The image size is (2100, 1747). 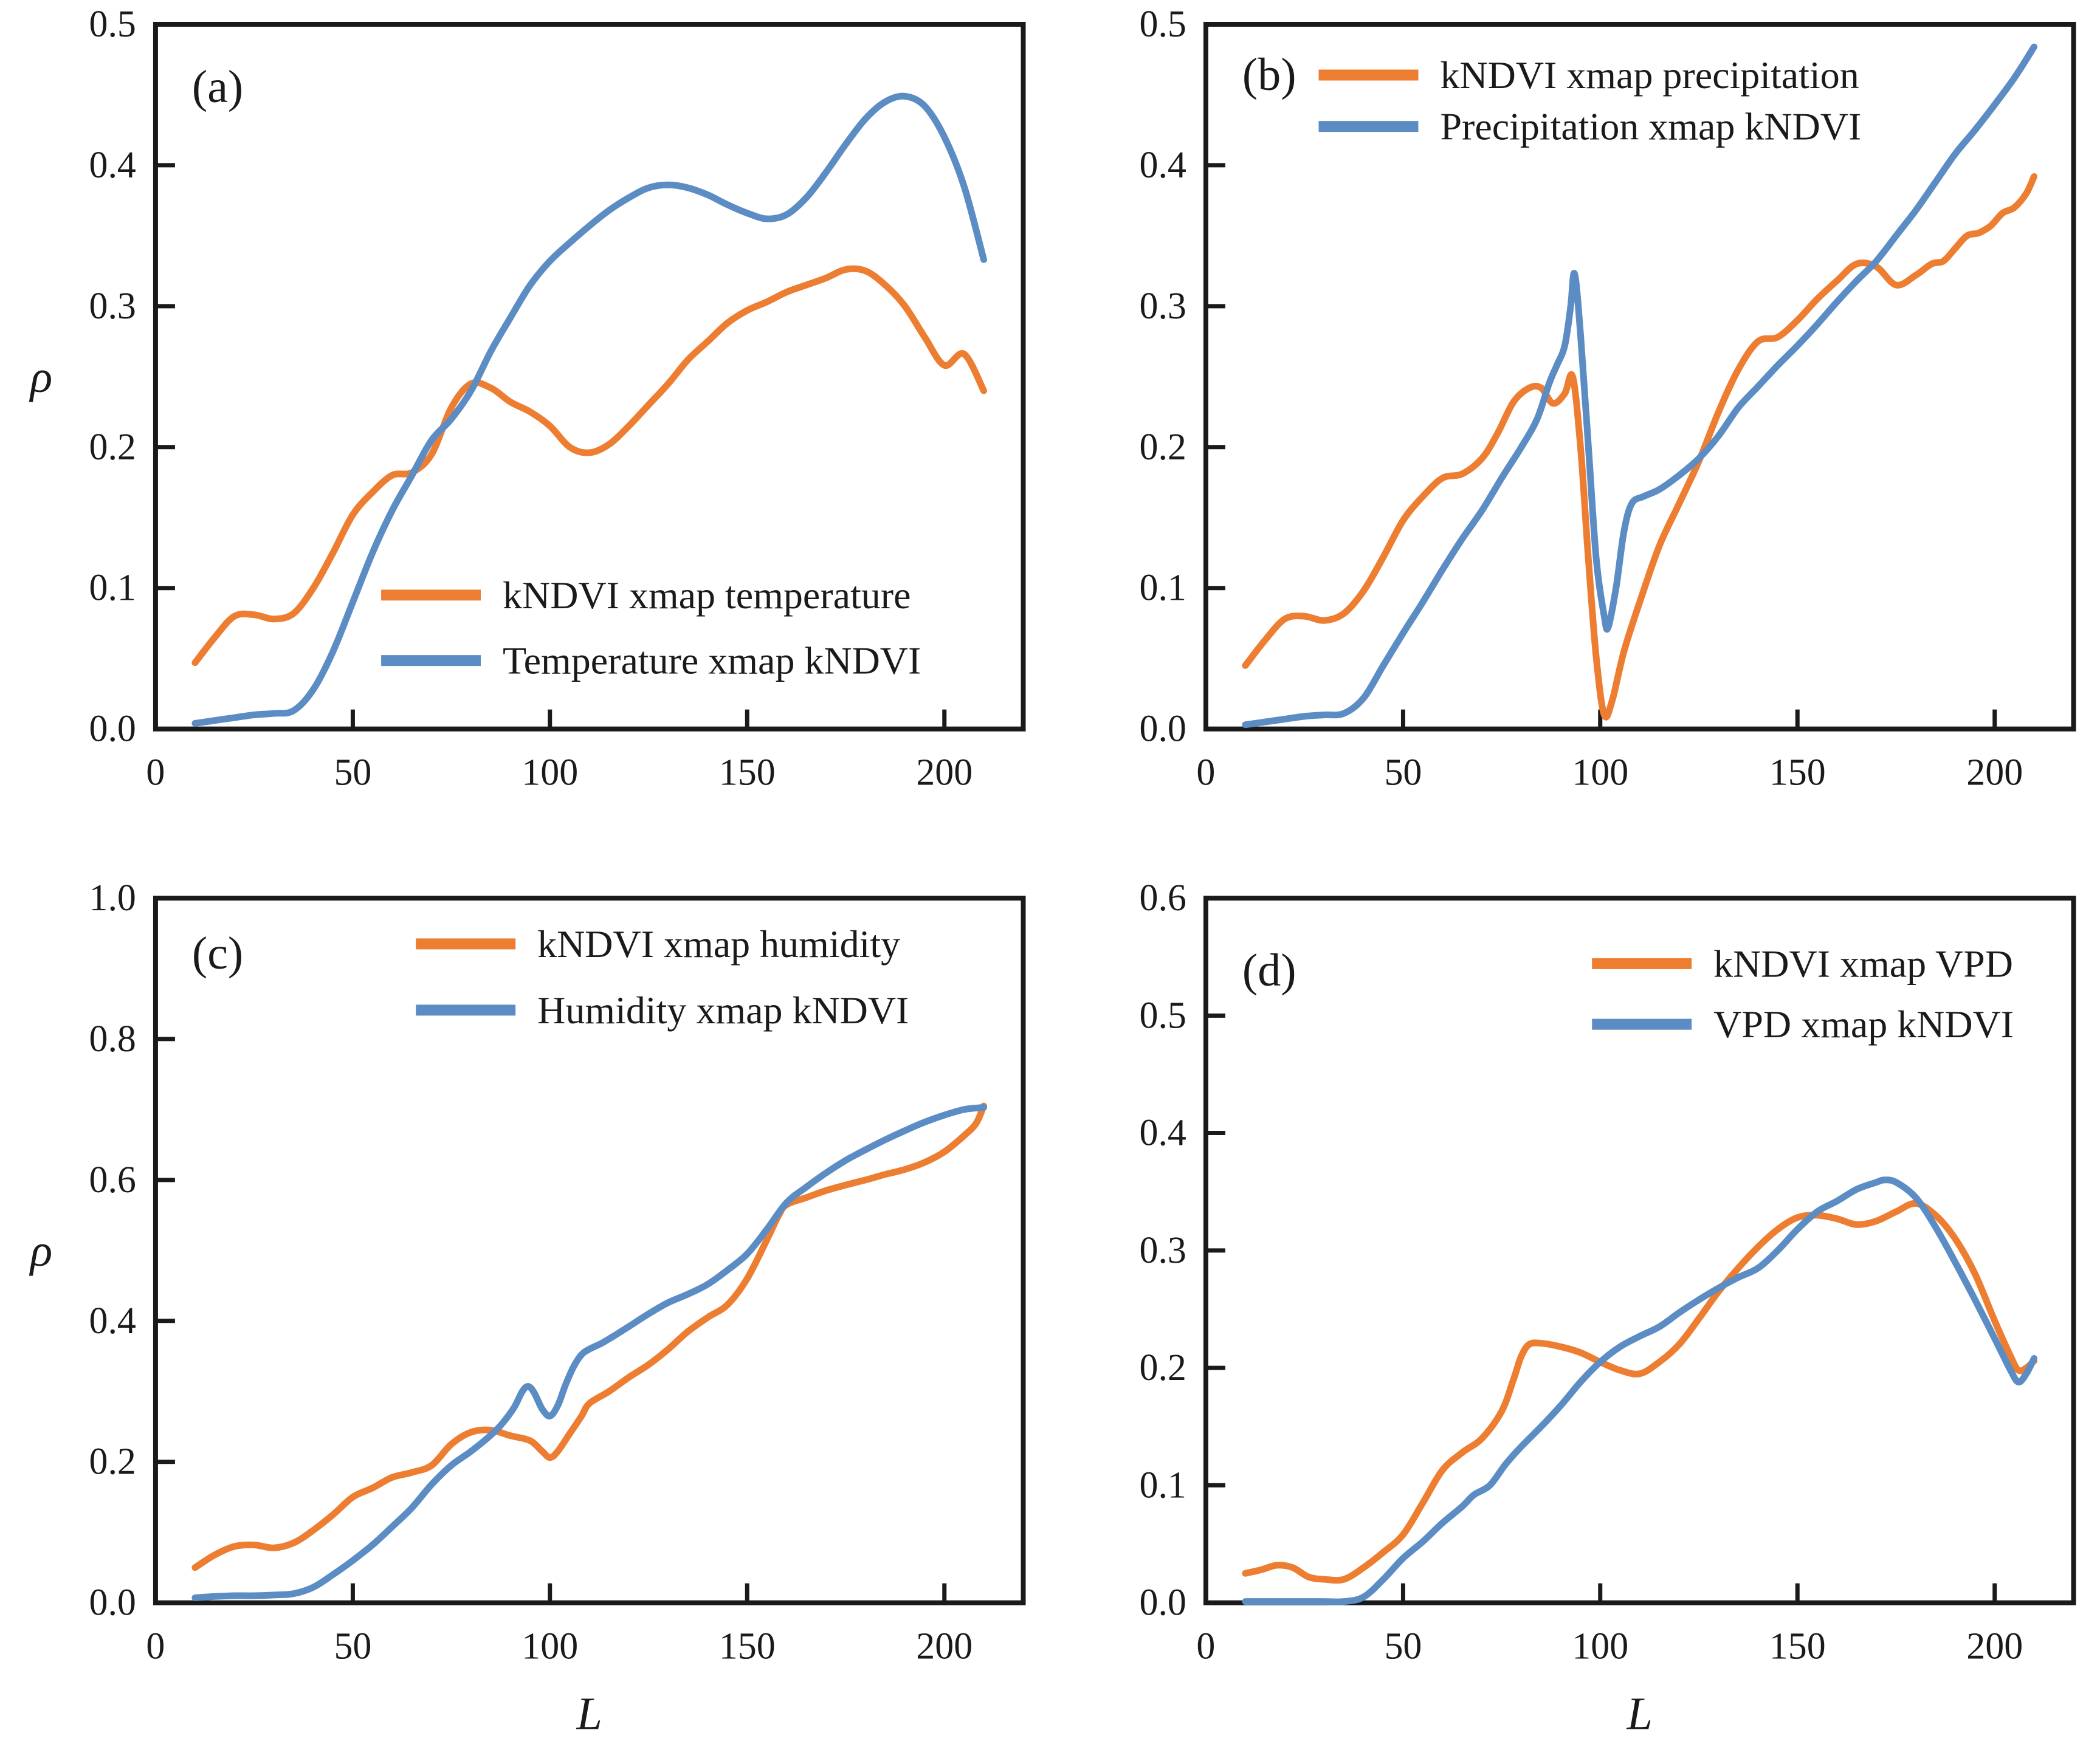 What do you see at coordinates (589, 1337) in the screenshot?
I see `series-line-kndvi-xmap-humidity` at bounding box center [589, 1337].